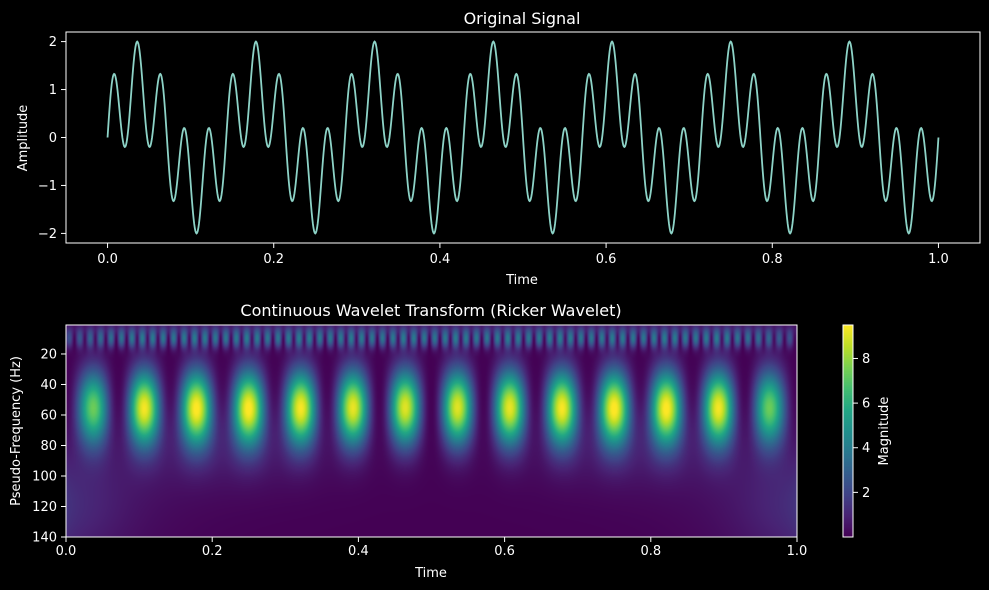 This screenshot has height=590, width=989. What do you see at coordinates (44, 538) in the screenshot?
I see `cwt-y-tick-label: 140` at bounding box center [44, 538].